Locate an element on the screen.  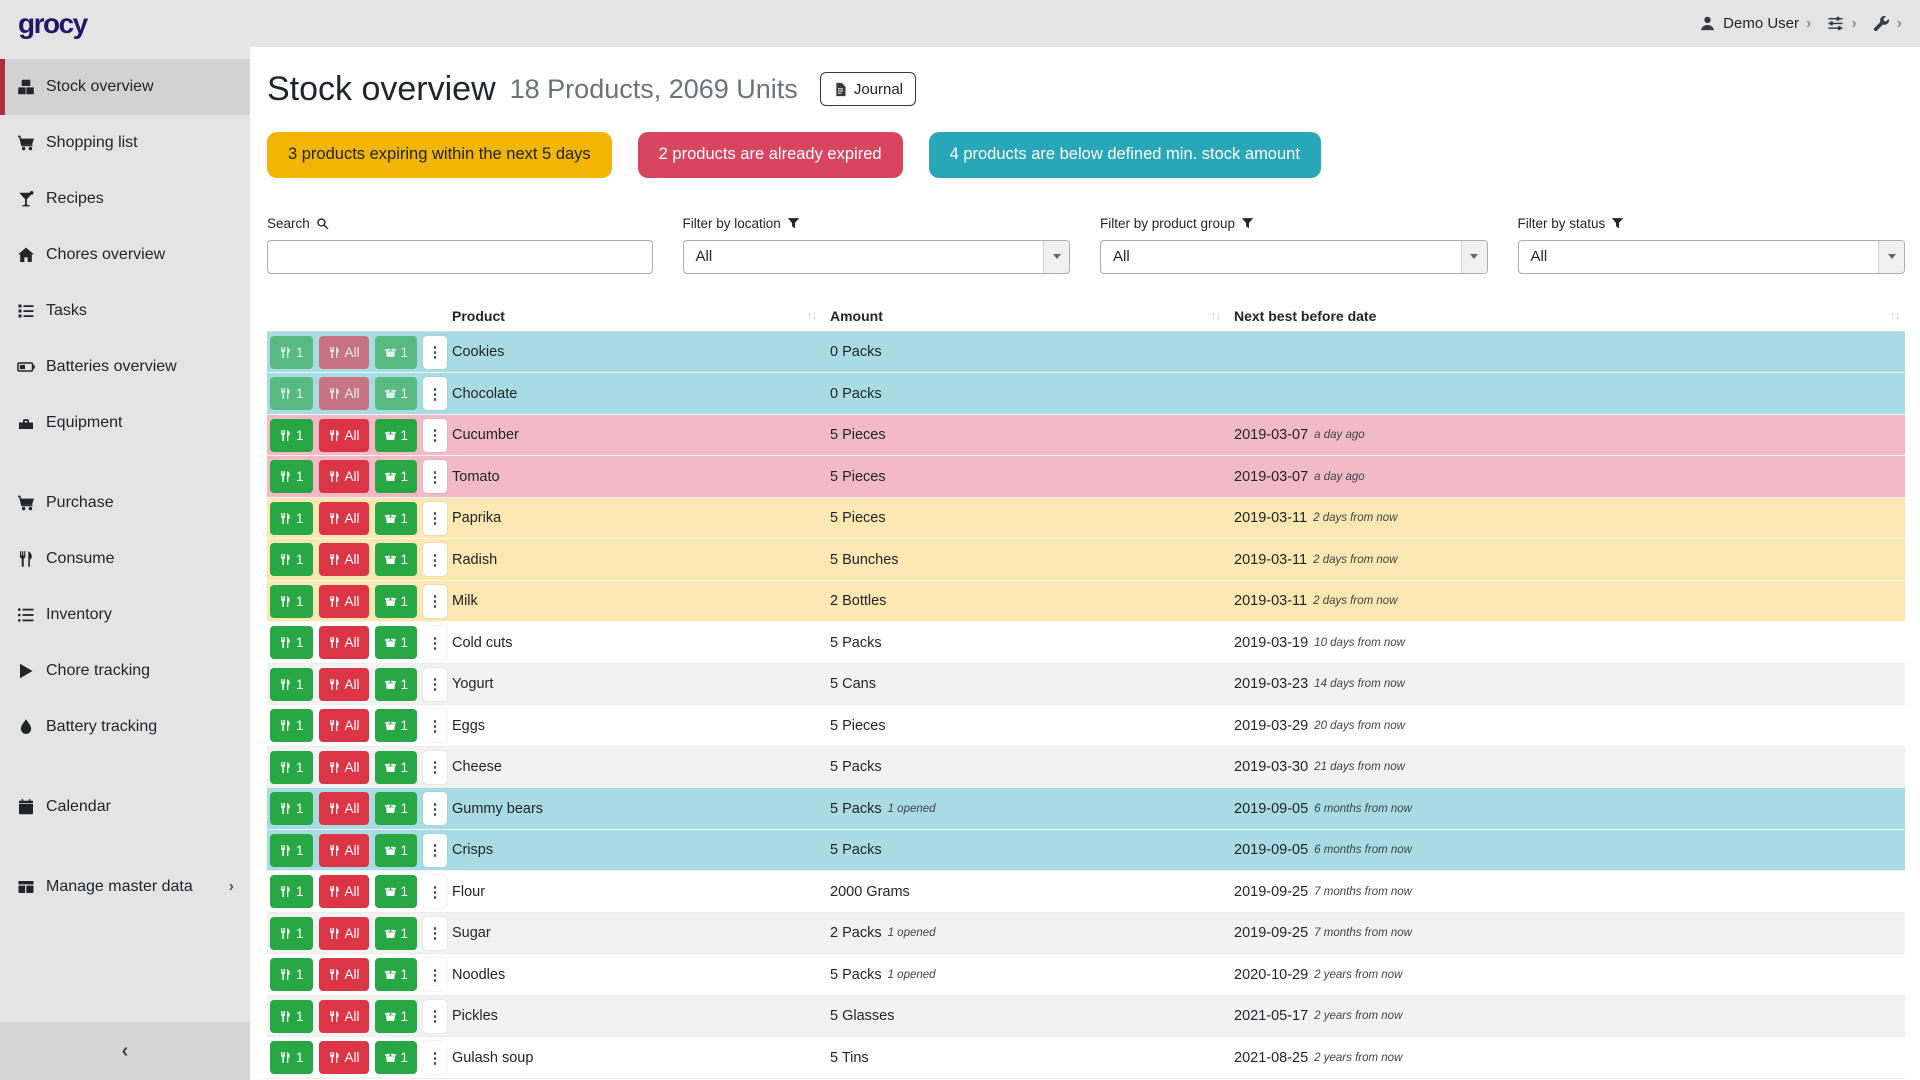
sidebar-collapse-button: ‹ is located at coordinates (125, 1051).